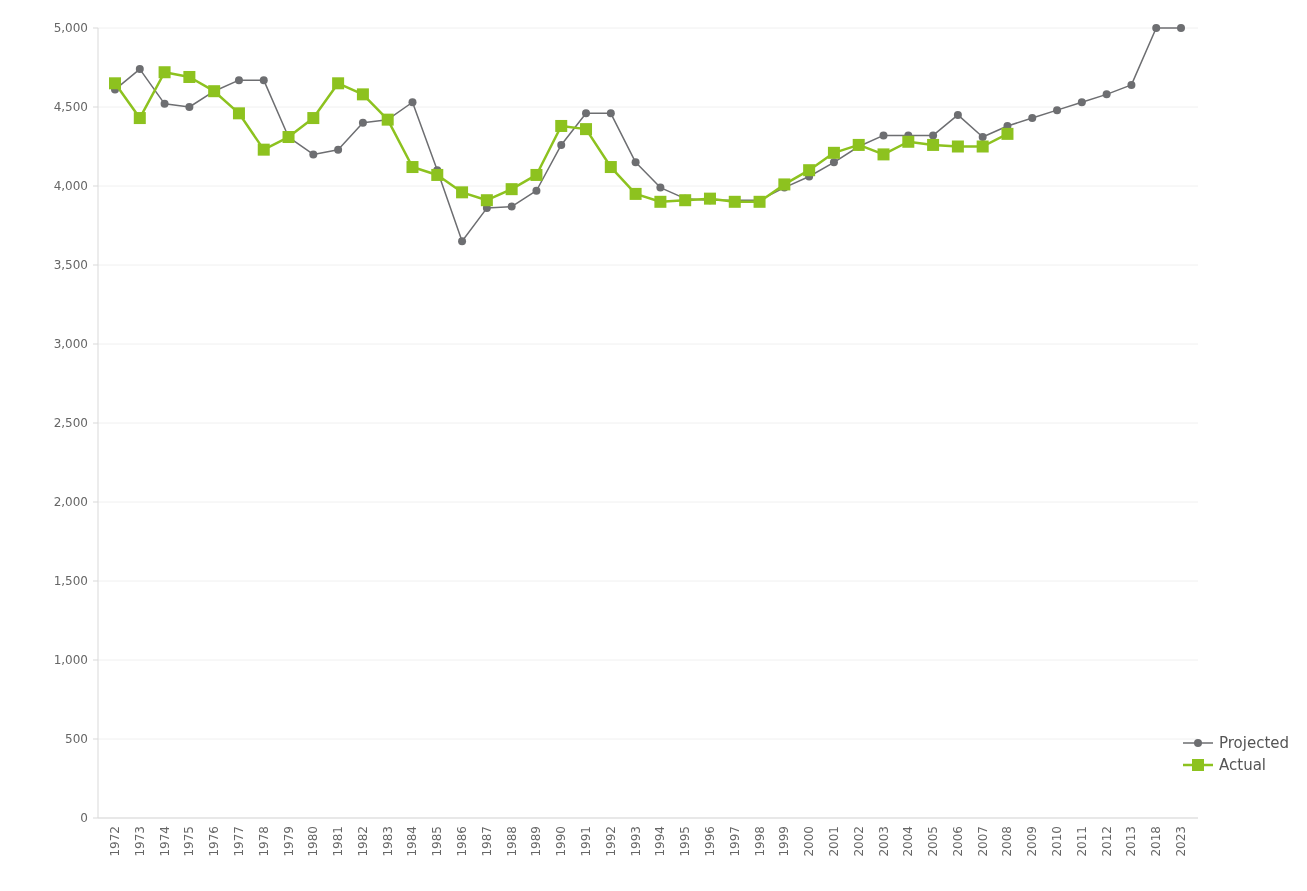 The image size is (1307, 891). What do you see at coordinates (982, 841) in the screenshot?
I see `x-tick-label: 2007` at bounding box center [982, 841].